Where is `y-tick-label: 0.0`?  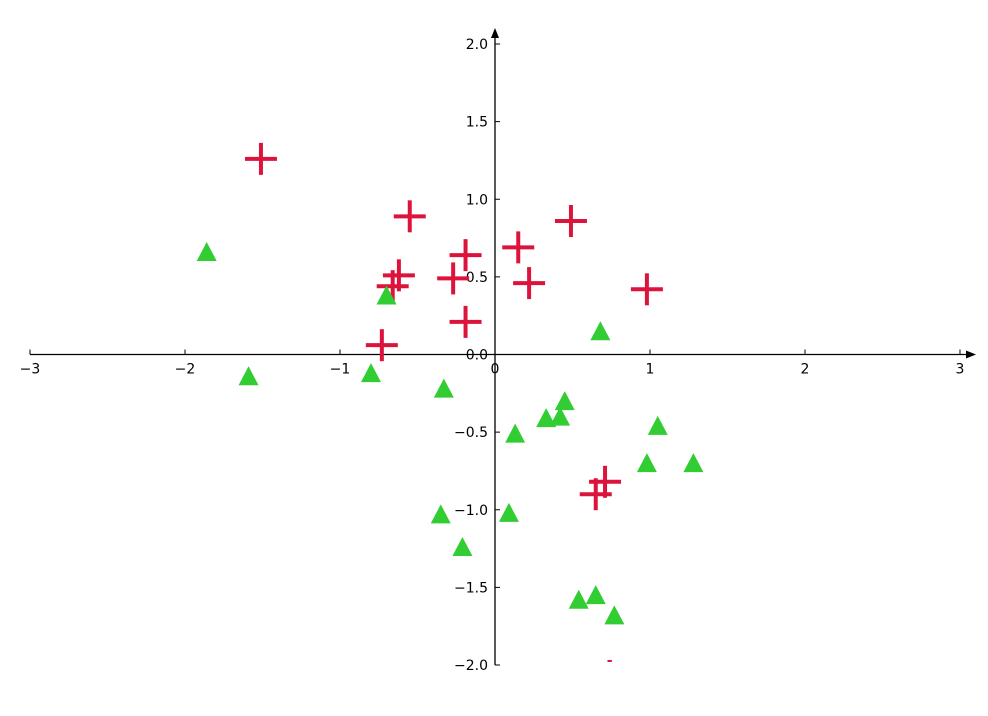
y-tick-label: 0.0 is located at coordinates (477, 356).